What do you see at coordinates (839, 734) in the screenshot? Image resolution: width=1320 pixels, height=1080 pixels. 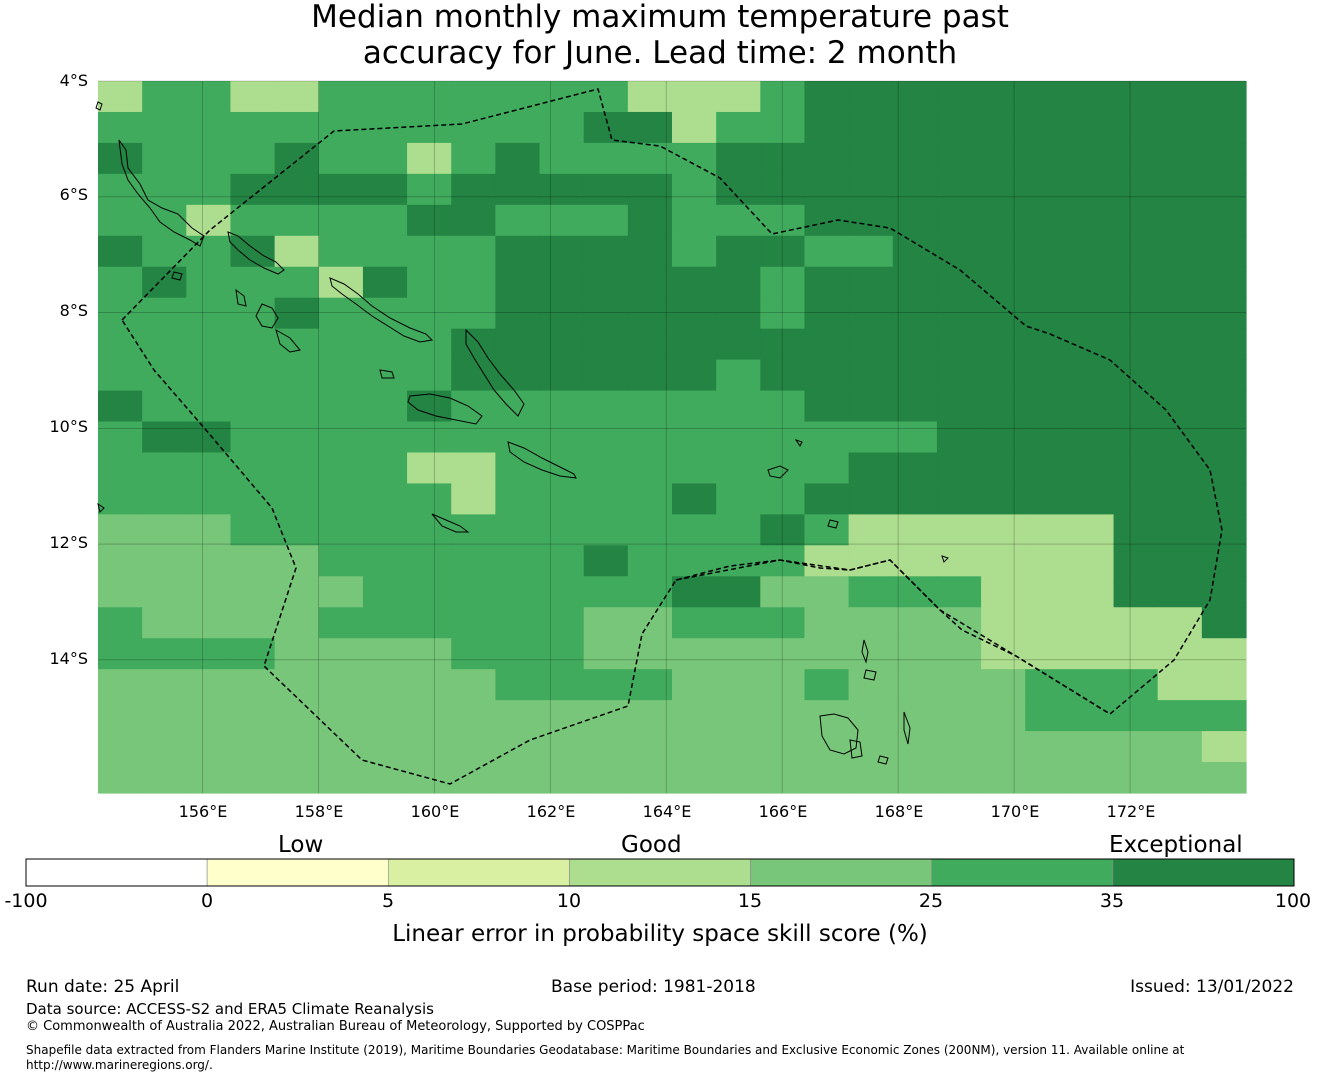 I see `island-espiritu-santo` at bounding box center [839, 734].